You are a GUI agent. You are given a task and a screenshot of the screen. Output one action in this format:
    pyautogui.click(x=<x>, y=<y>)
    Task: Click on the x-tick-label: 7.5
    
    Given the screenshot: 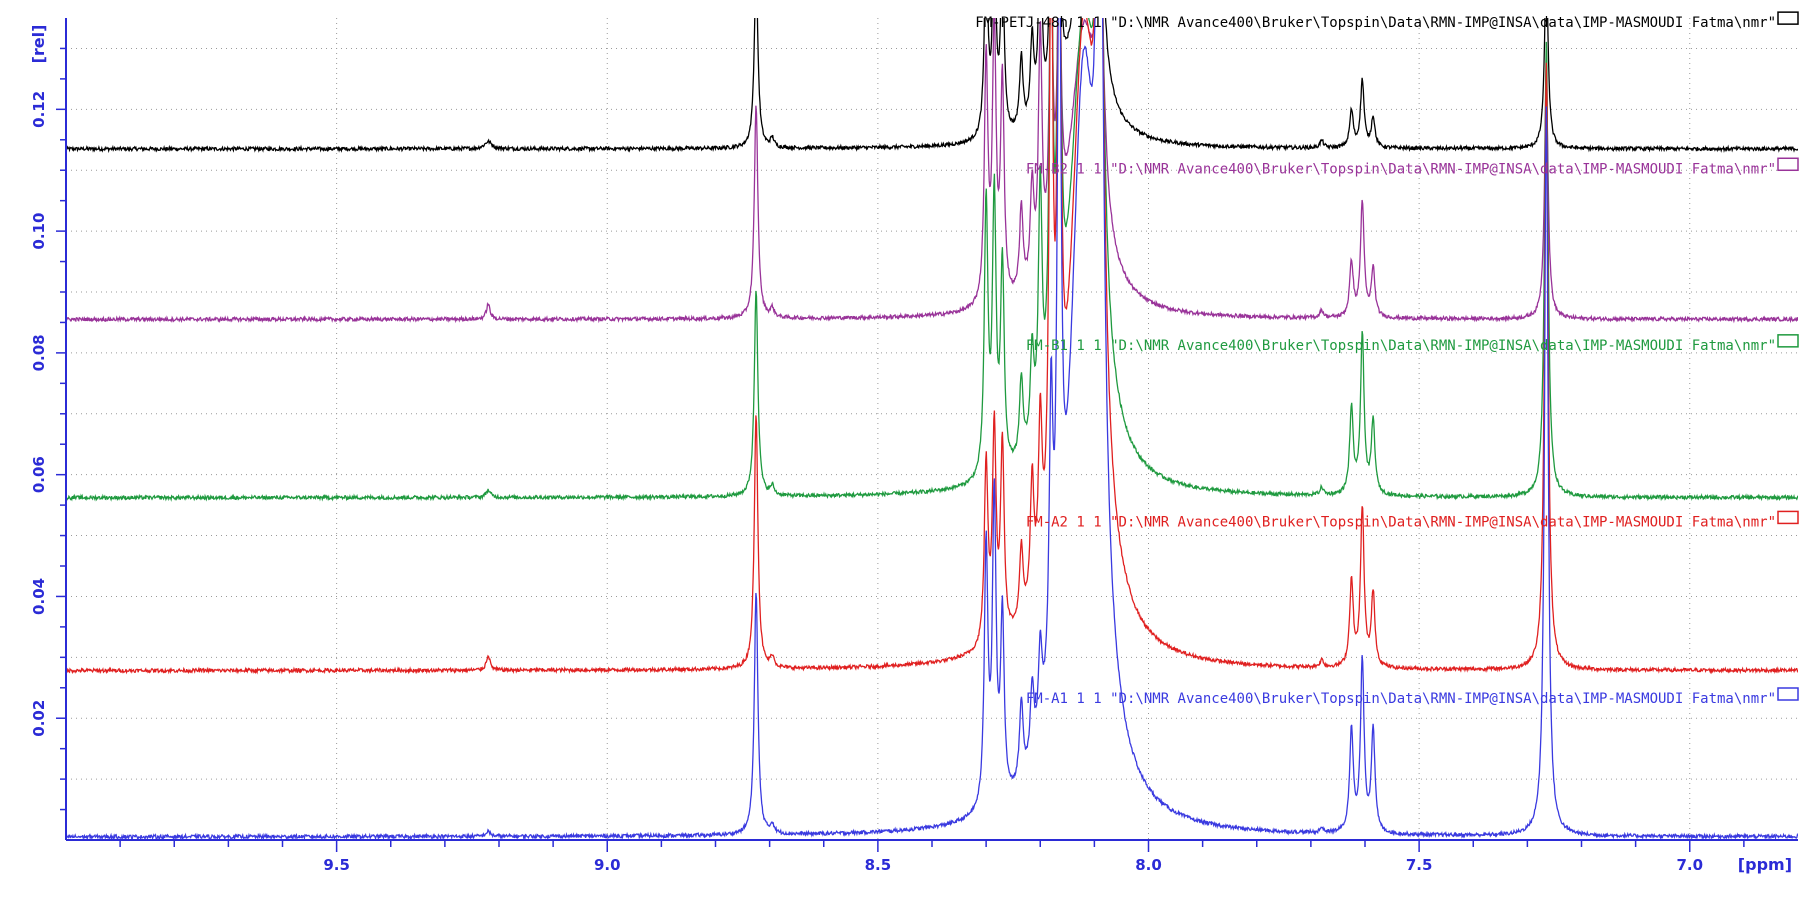 What is the action you would take?
    pyautogui.click(x=1419, y=865)
    